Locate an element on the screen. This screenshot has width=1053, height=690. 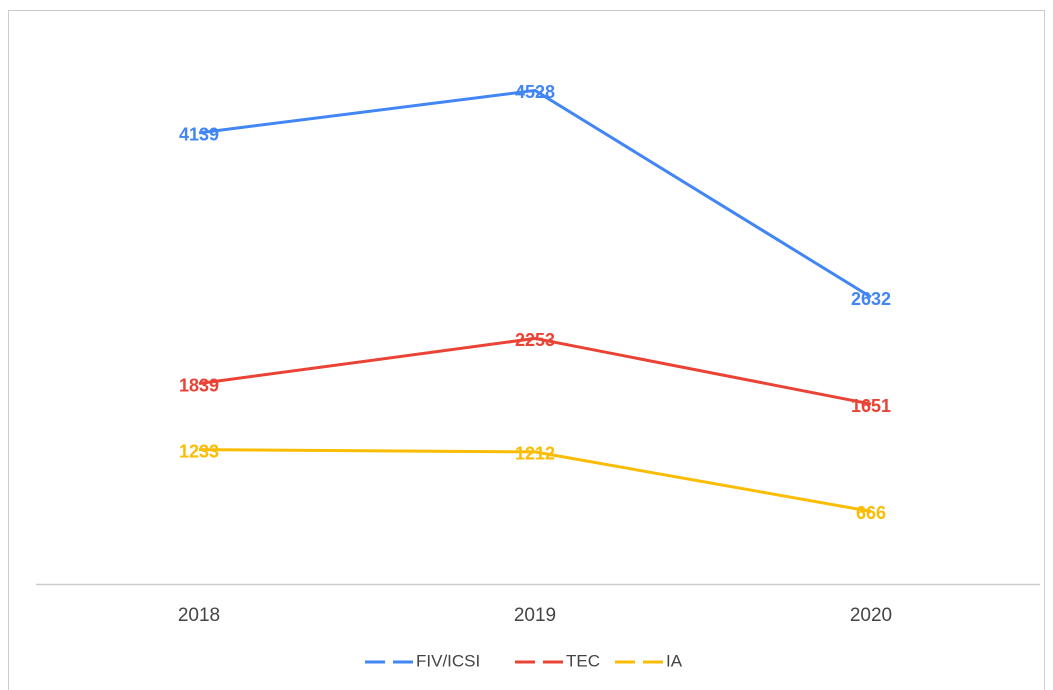
data-label: 4139 is located at coordinates (199, 135).